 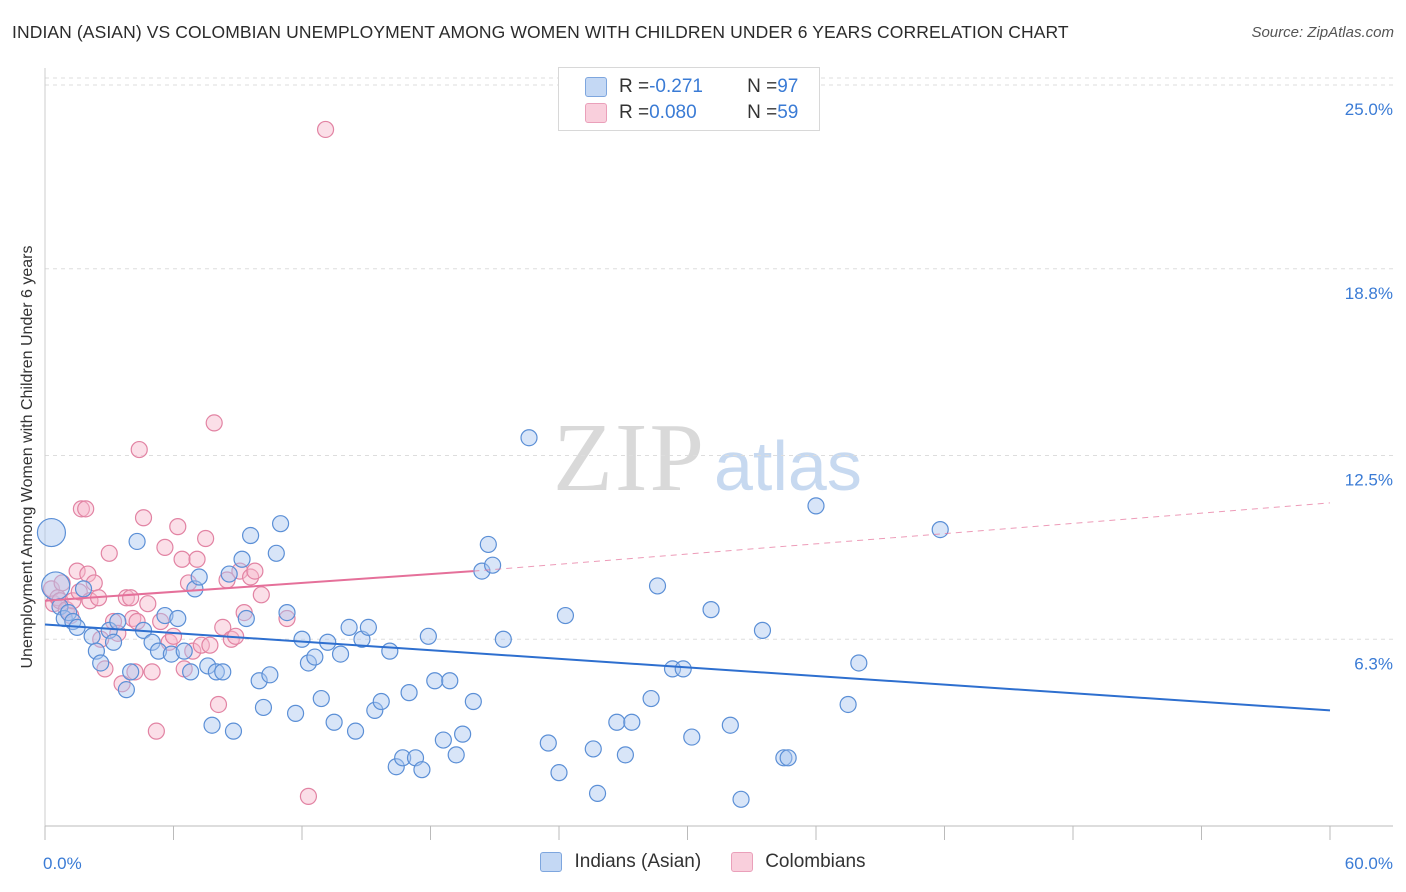 I want to click on x-tick-label: 0.0%, so click(x=62, y=863).